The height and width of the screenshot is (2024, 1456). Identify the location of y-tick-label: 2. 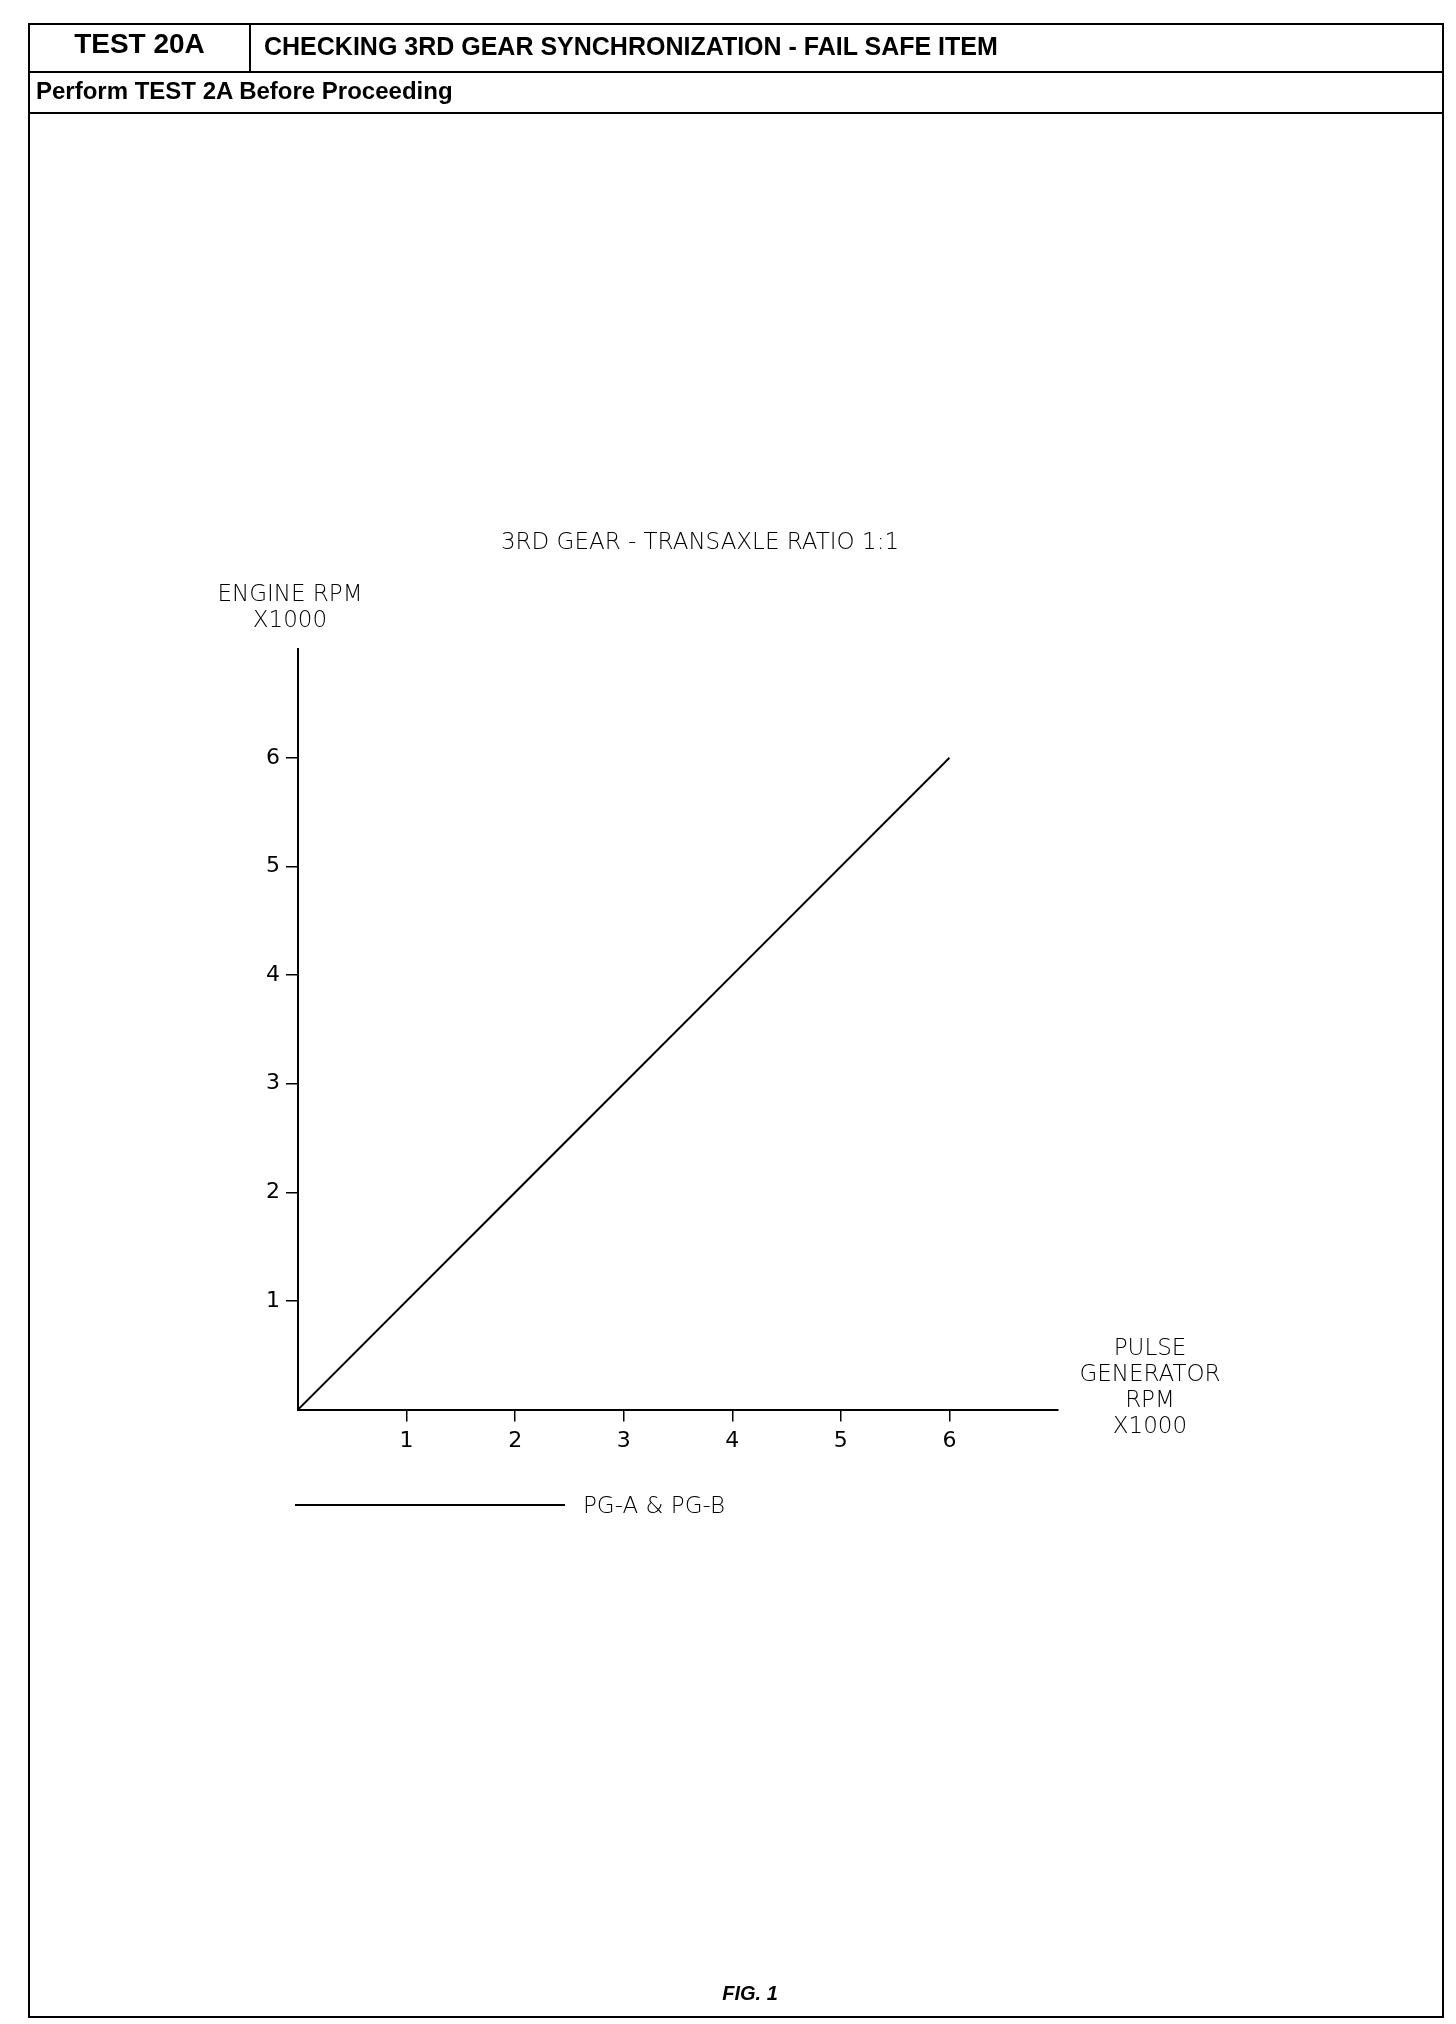
(273, 1191).